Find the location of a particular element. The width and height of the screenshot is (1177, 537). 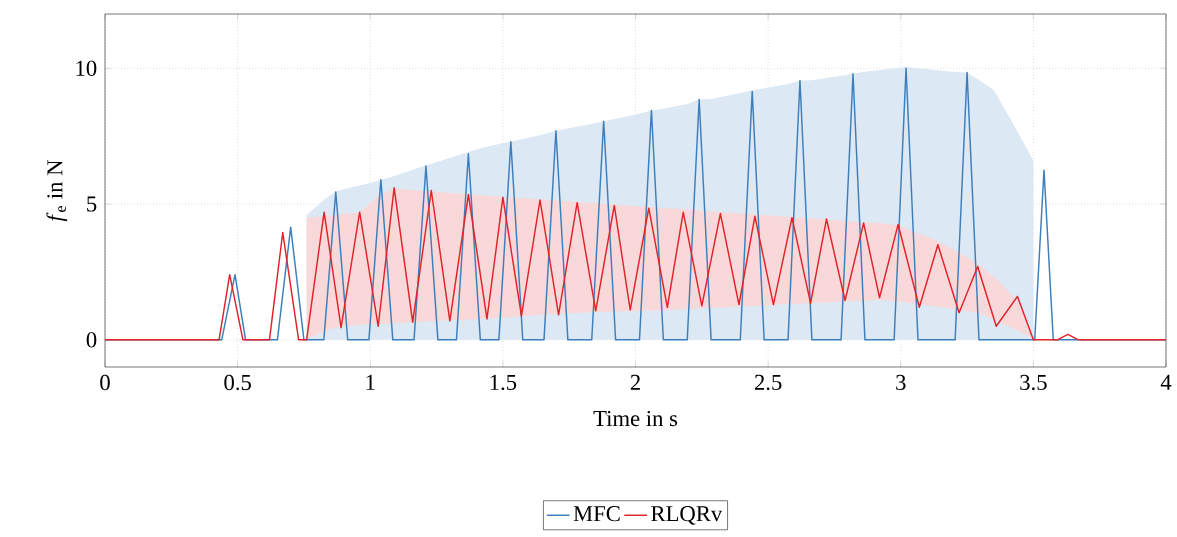

y-axis-title: f$_{e}$ in N is located at coordinates (57, 191).